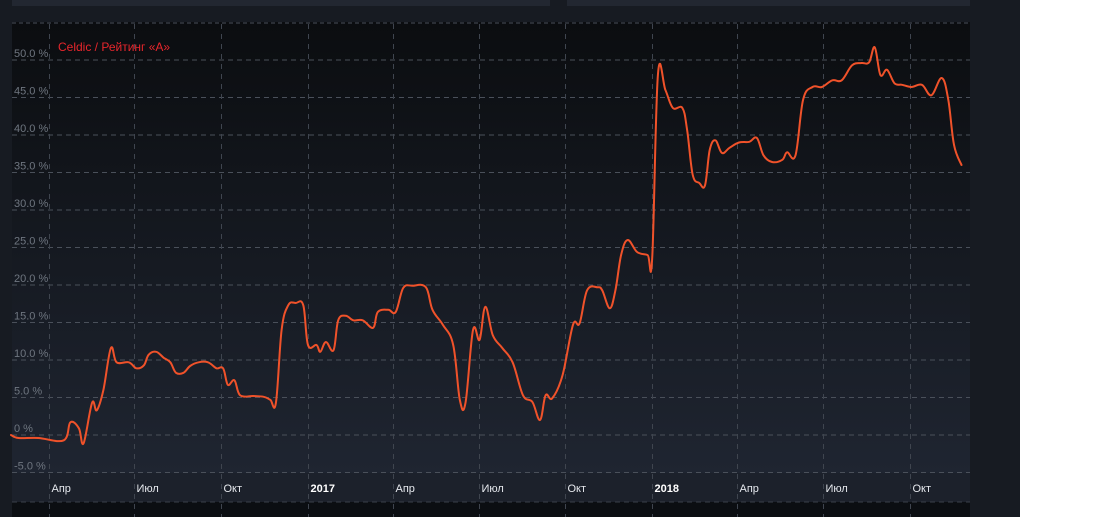 This screenshot has height=517, width=1100. What do you see at coordinates (31, 92) in the screenshot?
I see `y-tick-label: 45.0 %` at bounding box center [31, 92].